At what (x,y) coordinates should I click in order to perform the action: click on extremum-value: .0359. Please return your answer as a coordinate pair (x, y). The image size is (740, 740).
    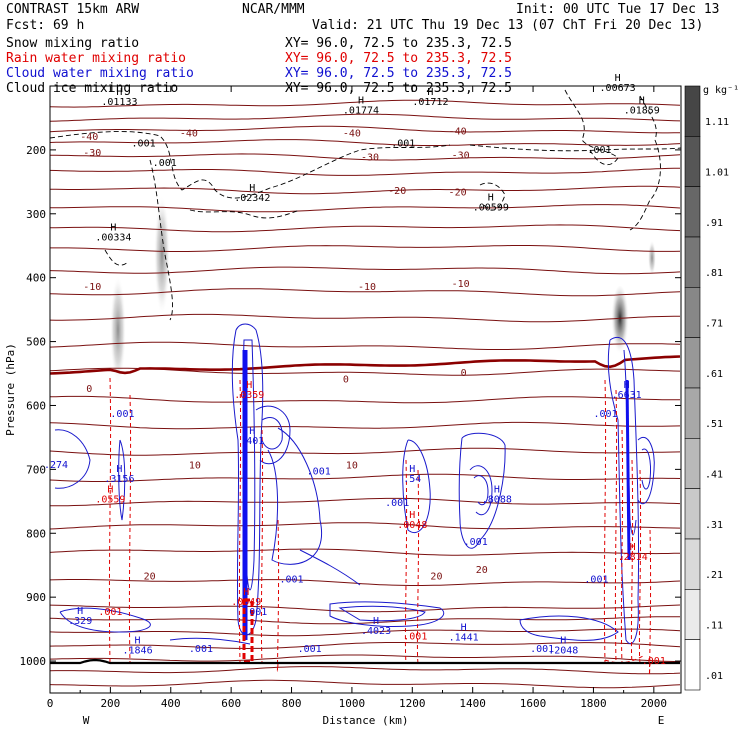
    Looking at the image, I should click on (249, 395).